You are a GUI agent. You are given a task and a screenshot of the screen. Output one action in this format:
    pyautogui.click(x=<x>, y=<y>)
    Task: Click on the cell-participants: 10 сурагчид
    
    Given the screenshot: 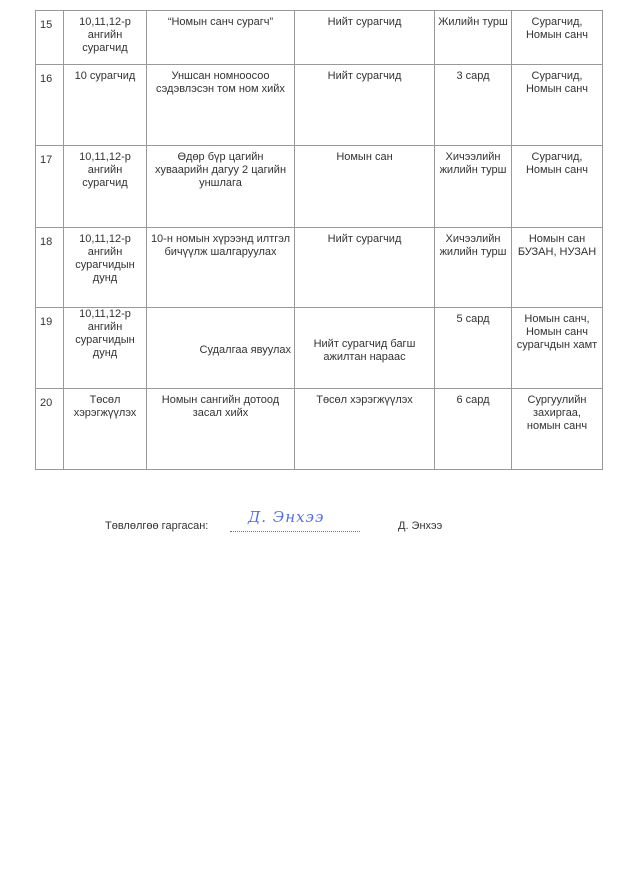 What is the action you would take?
    pyautogui.click(x=105, y=105)
    